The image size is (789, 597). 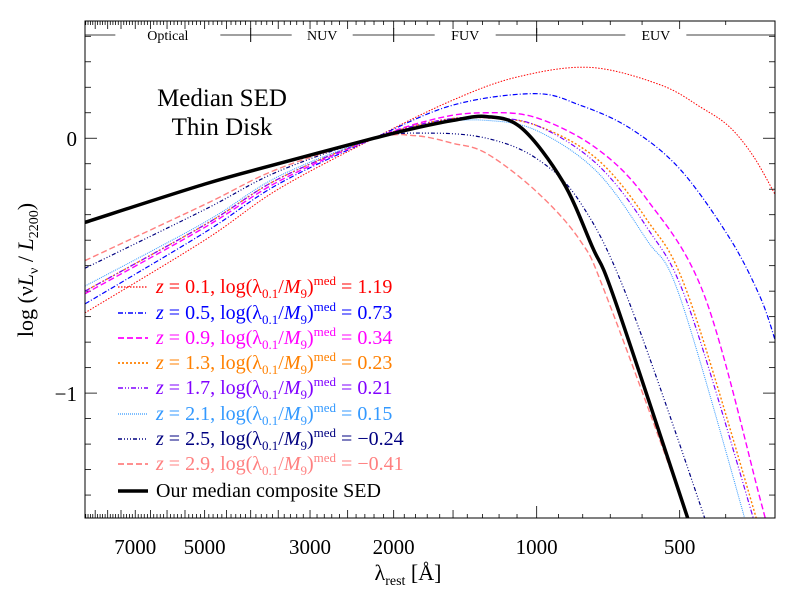 I want to click on legend-entry: z = 1.7, log(λ0.1/M9)med = 0.21, so click(x=273, y=388).